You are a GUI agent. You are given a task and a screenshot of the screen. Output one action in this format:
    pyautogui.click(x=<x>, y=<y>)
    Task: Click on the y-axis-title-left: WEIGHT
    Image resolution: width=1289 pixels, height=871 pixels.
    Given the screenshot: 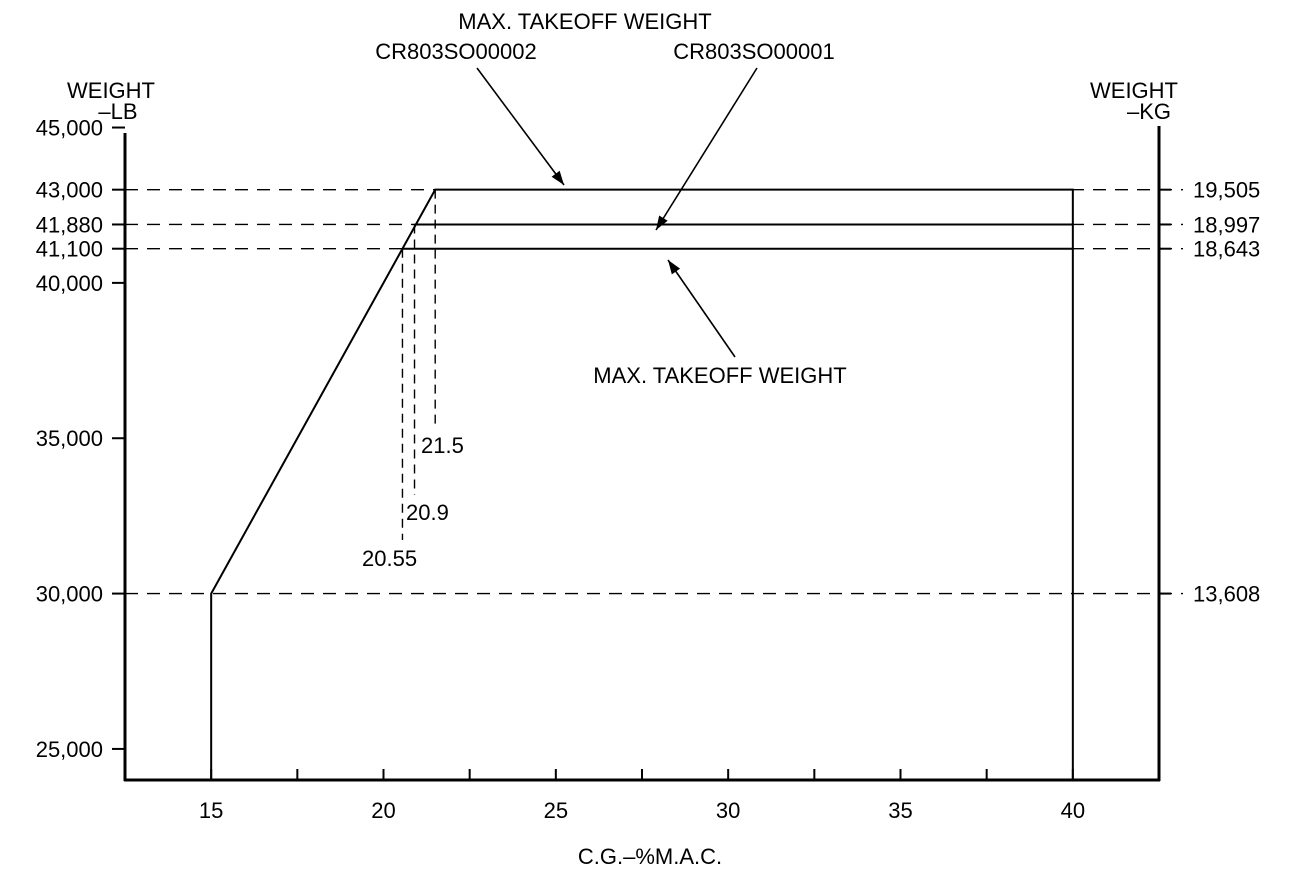 What is the action you would take?
    pyautogui.click(x=111, y=90)
    